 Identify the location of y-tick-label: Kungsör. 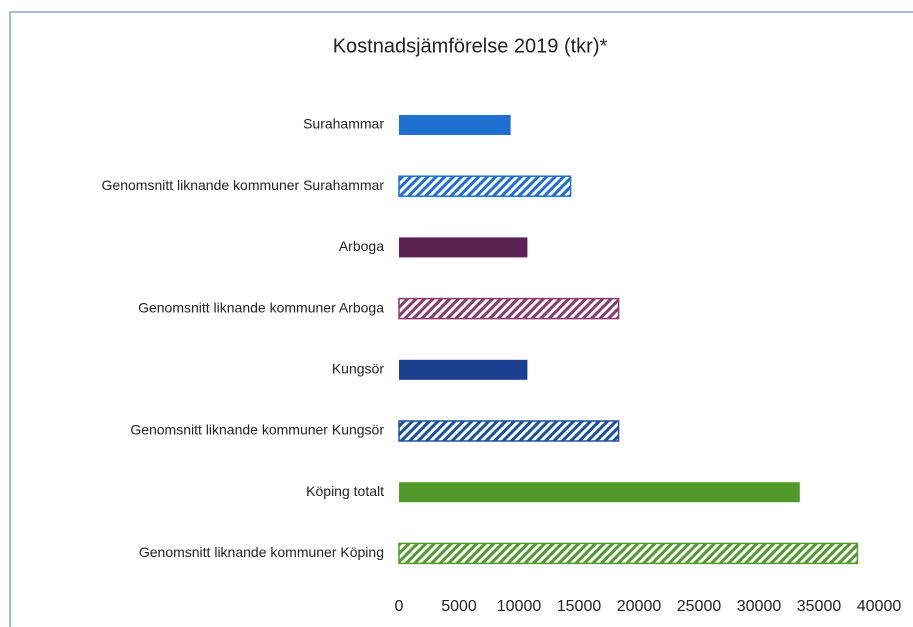
(358, 369).